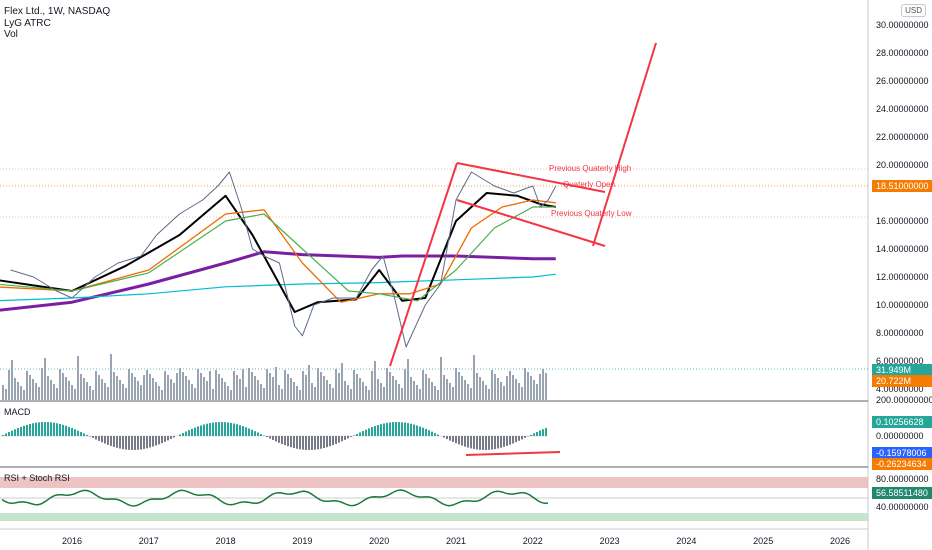 This screenshot has width=932, height=550. What do you see at coordinates (913, 10) in the screenshot?
I see `currency-button: USD` at bounding box center [913, 10].